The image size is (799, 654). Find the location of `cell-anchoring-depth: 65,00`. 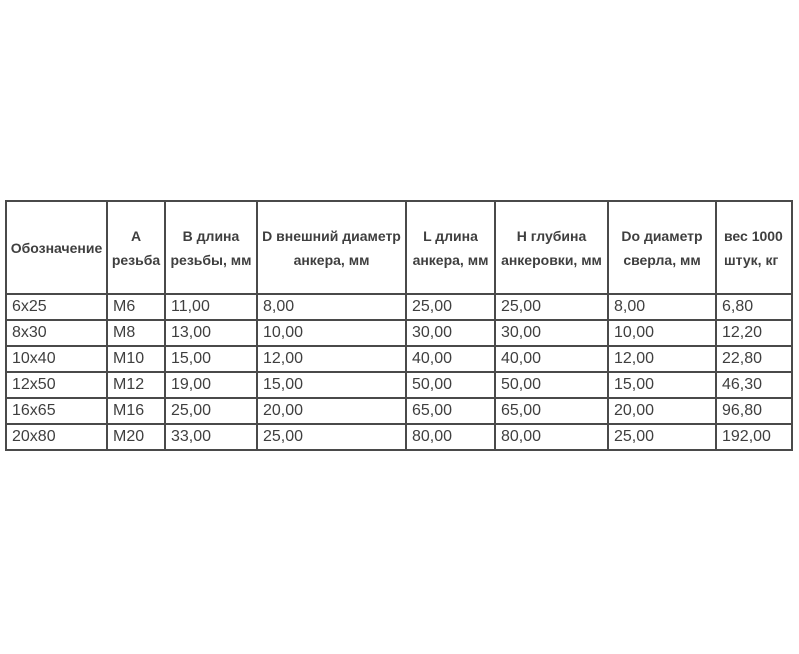

cell-anchoring-depth: 65,00 is located at coordinates (551, 411).